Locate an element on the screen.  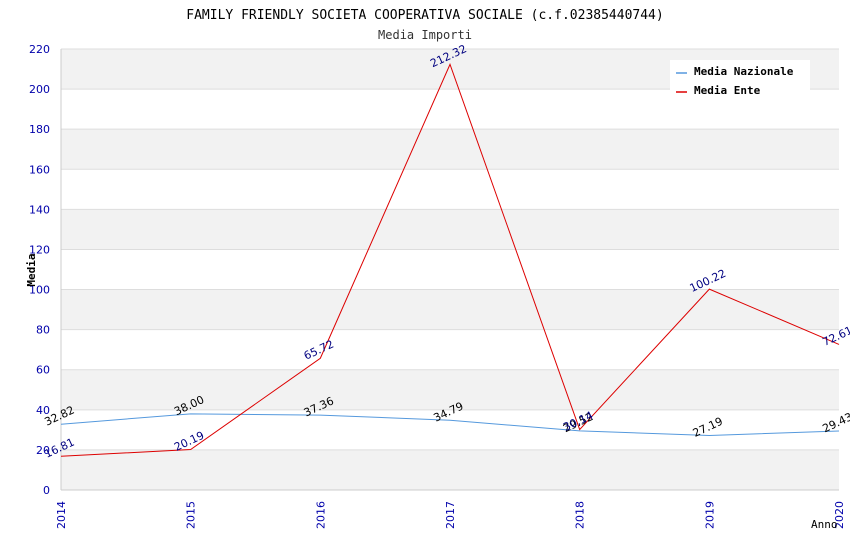
x-tick-label: 2018 is located at coordinates (580, 515).